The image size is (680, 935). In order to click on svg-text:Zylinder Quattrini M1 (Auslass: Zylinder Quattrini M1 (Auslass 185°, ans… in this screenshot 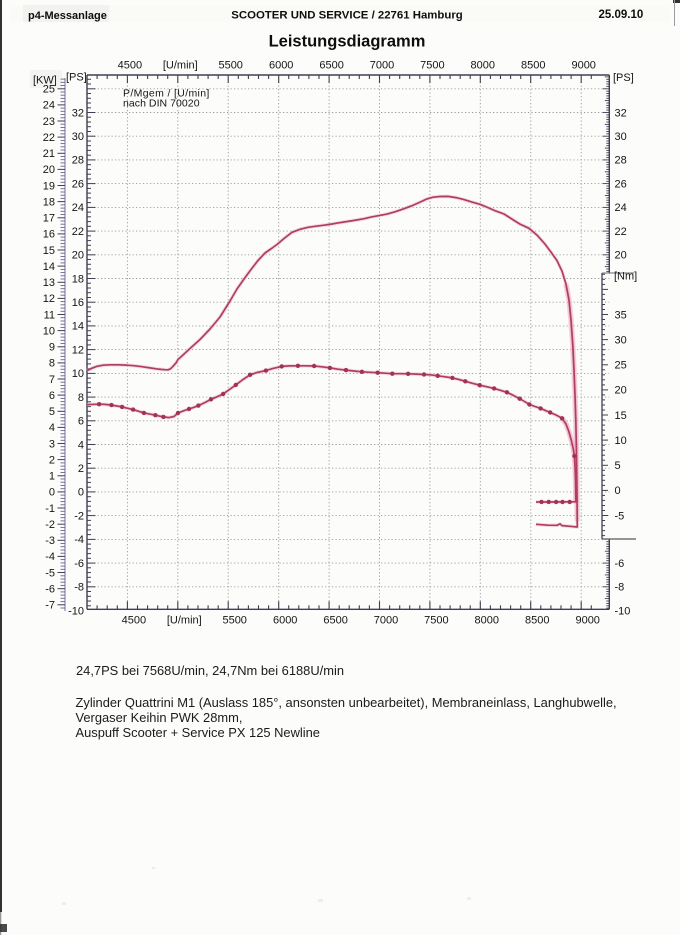, I will do `click(346, 702)`.